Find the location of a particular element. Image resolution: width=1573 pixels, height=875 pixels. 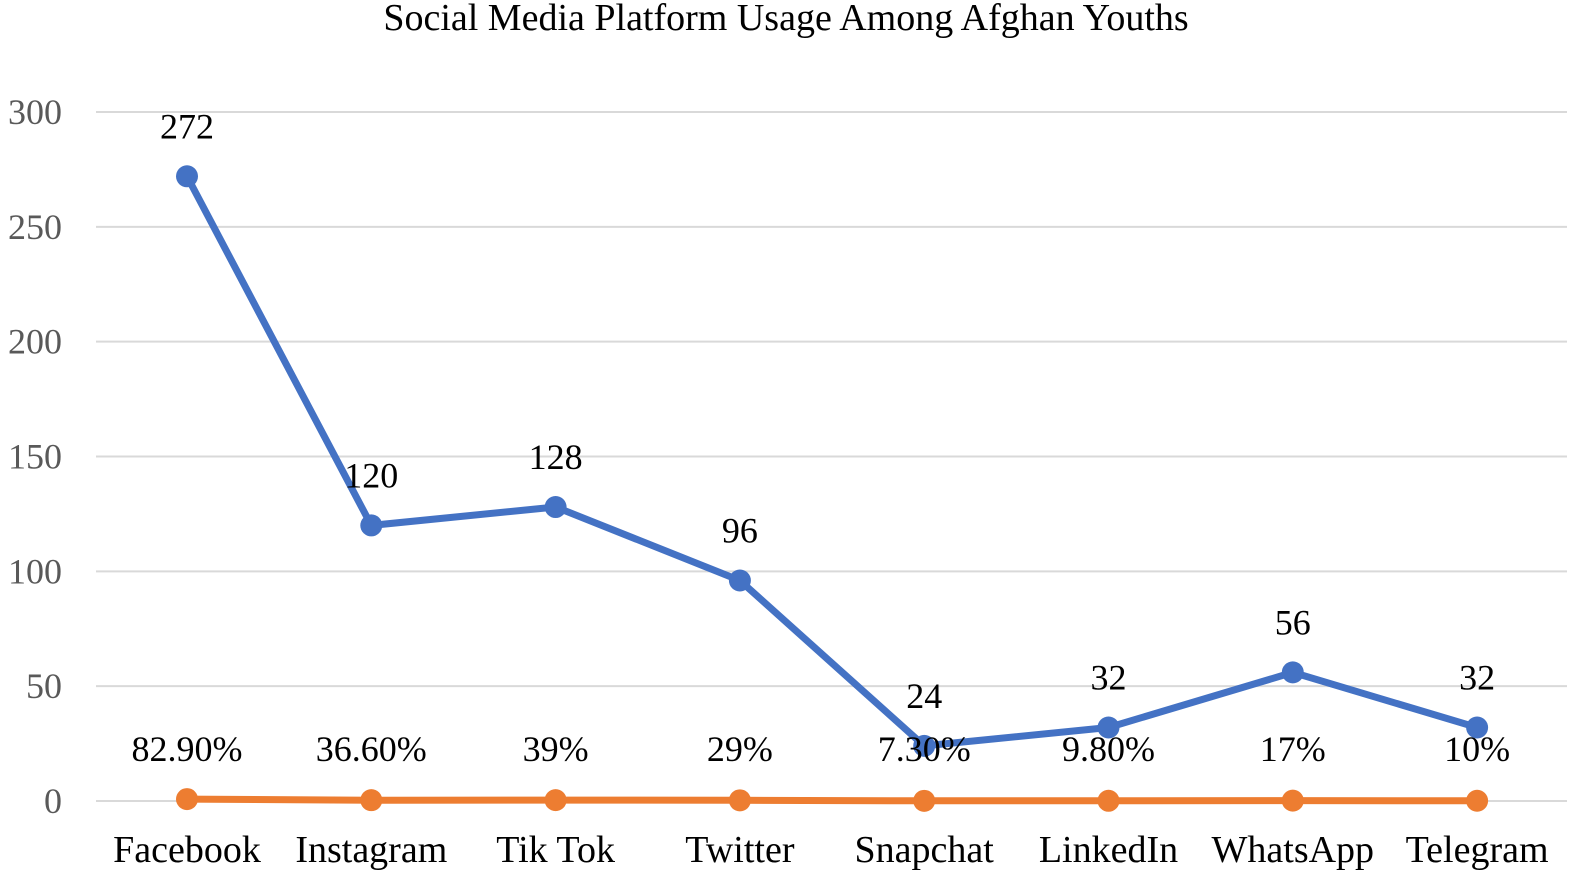

series-1-data-label: 128 is located at coordinates (556, 457).